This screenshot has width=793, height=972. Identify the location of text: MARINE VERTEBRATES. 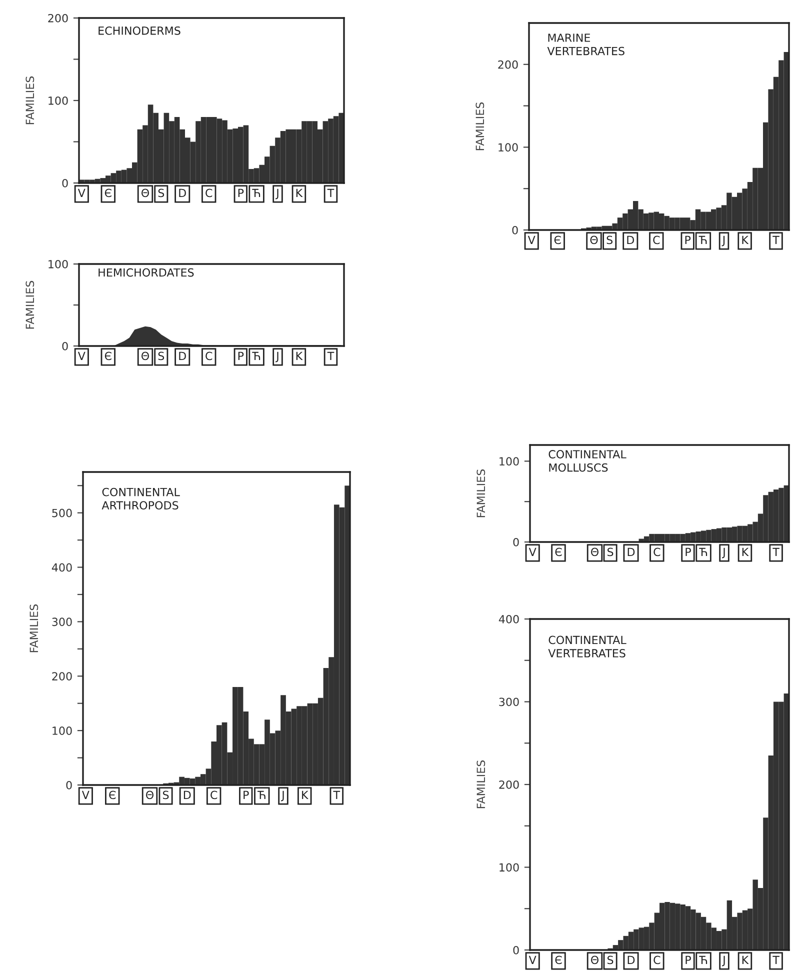
(585, 45).